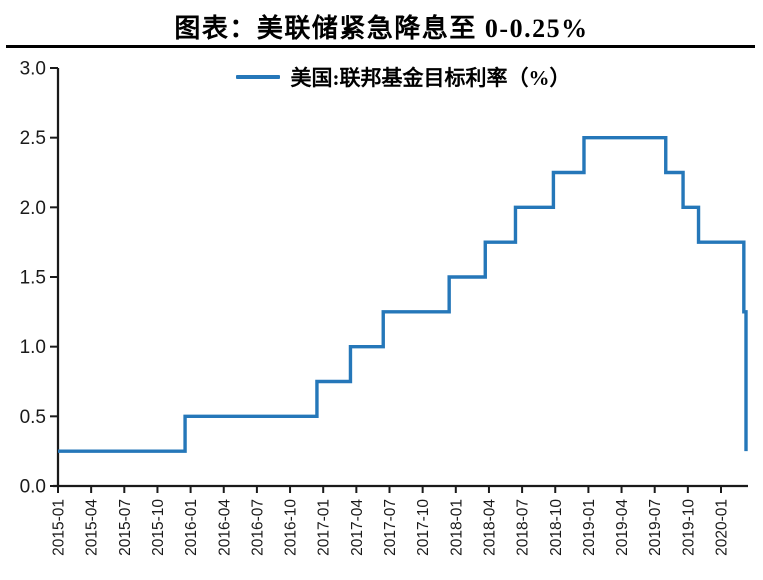 The image size is (763, 580). I want to click on x-tick-label: 2016-04, so click(224, 527).